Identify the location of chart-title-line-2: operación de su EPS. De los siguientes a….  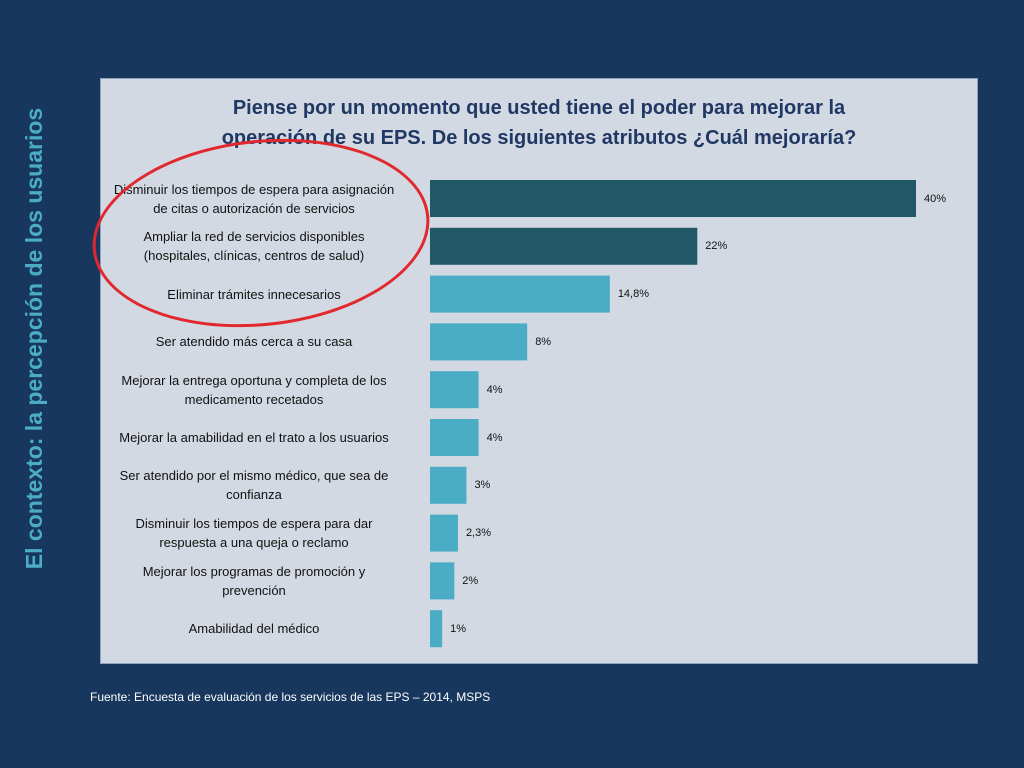
(539, 138).